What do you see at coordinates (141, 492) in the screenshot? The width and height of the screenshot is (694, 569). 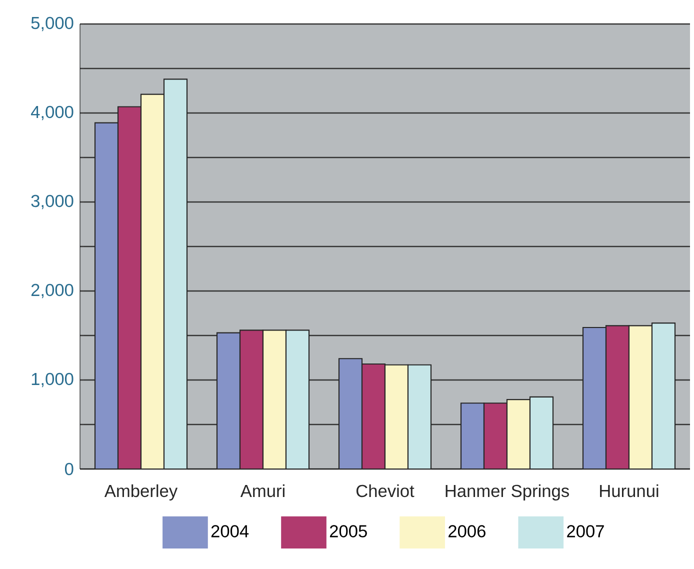 I see `x-tick-label: Amberley` at bounding box center [141, 492].